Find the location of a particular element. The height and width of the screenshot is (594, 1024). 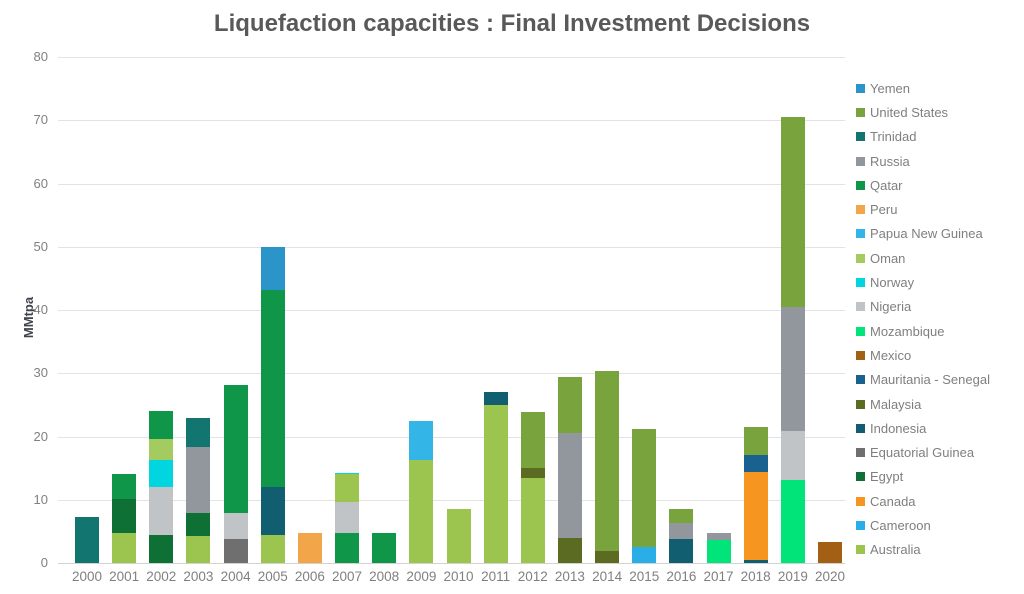

legend-item-trinidad: Trinidad is located at coordinates (939, 137).